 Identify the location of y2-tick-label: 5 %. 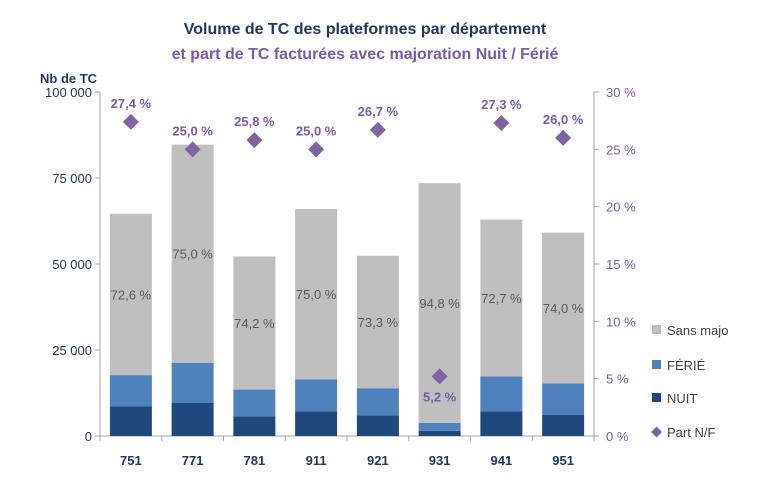
(617, 379).